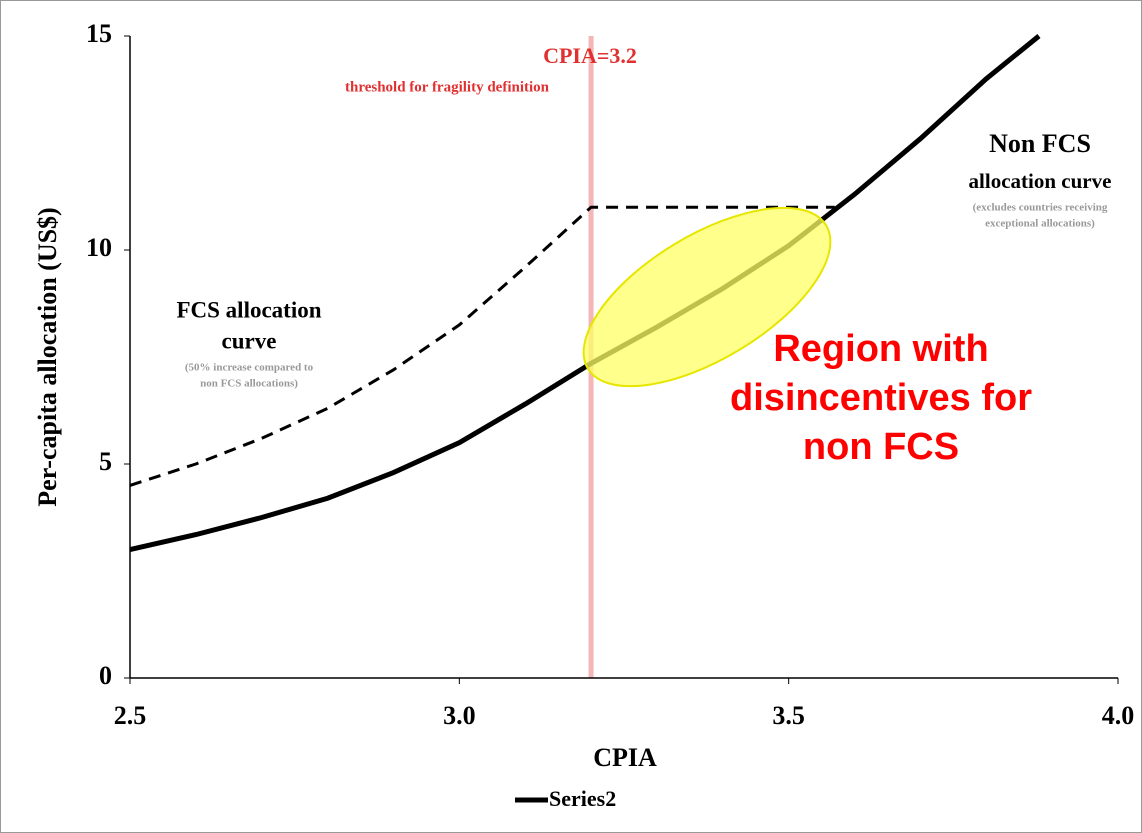  What do you see at coordinates (248, 309) in the screenshot?
I see `annotation: FCS allocation` at bounding box center [248, 309].